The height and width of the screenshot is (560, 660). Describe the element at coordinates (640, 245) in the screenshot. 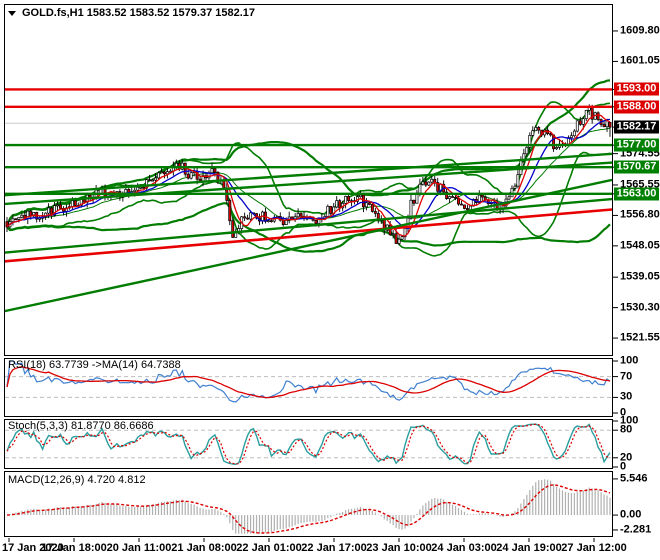

I see `price-tick-label: 1548.05` at that location.